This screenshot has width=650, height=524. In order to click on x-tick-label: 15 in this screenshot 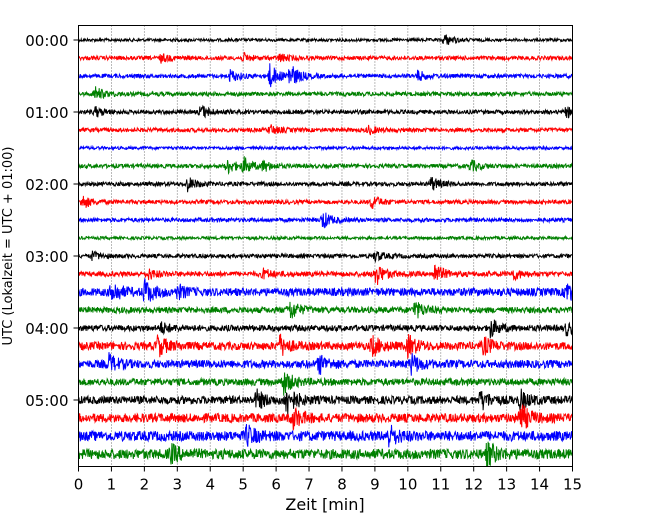, I will do `click(572, 485)`.